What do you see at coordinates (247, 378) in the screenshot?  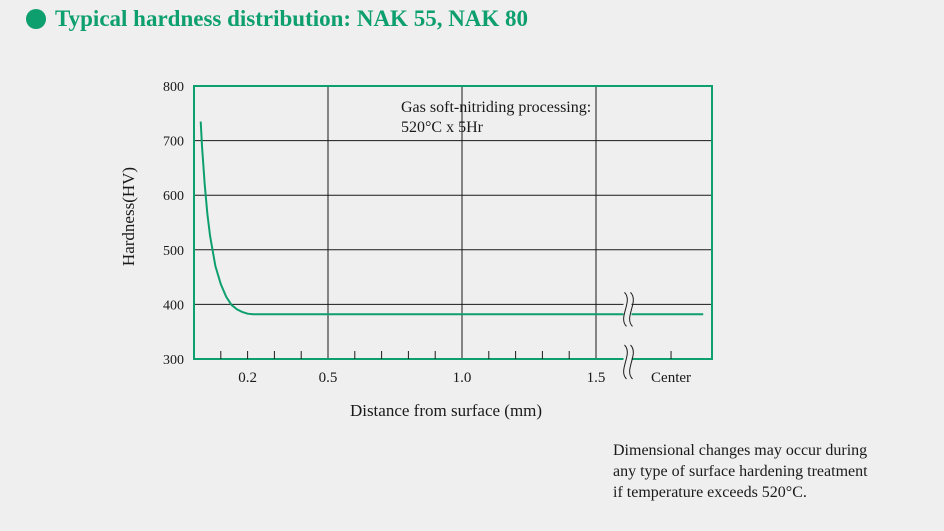 I see `x-tick-label: 0.2` at bounding box center [247, 378].